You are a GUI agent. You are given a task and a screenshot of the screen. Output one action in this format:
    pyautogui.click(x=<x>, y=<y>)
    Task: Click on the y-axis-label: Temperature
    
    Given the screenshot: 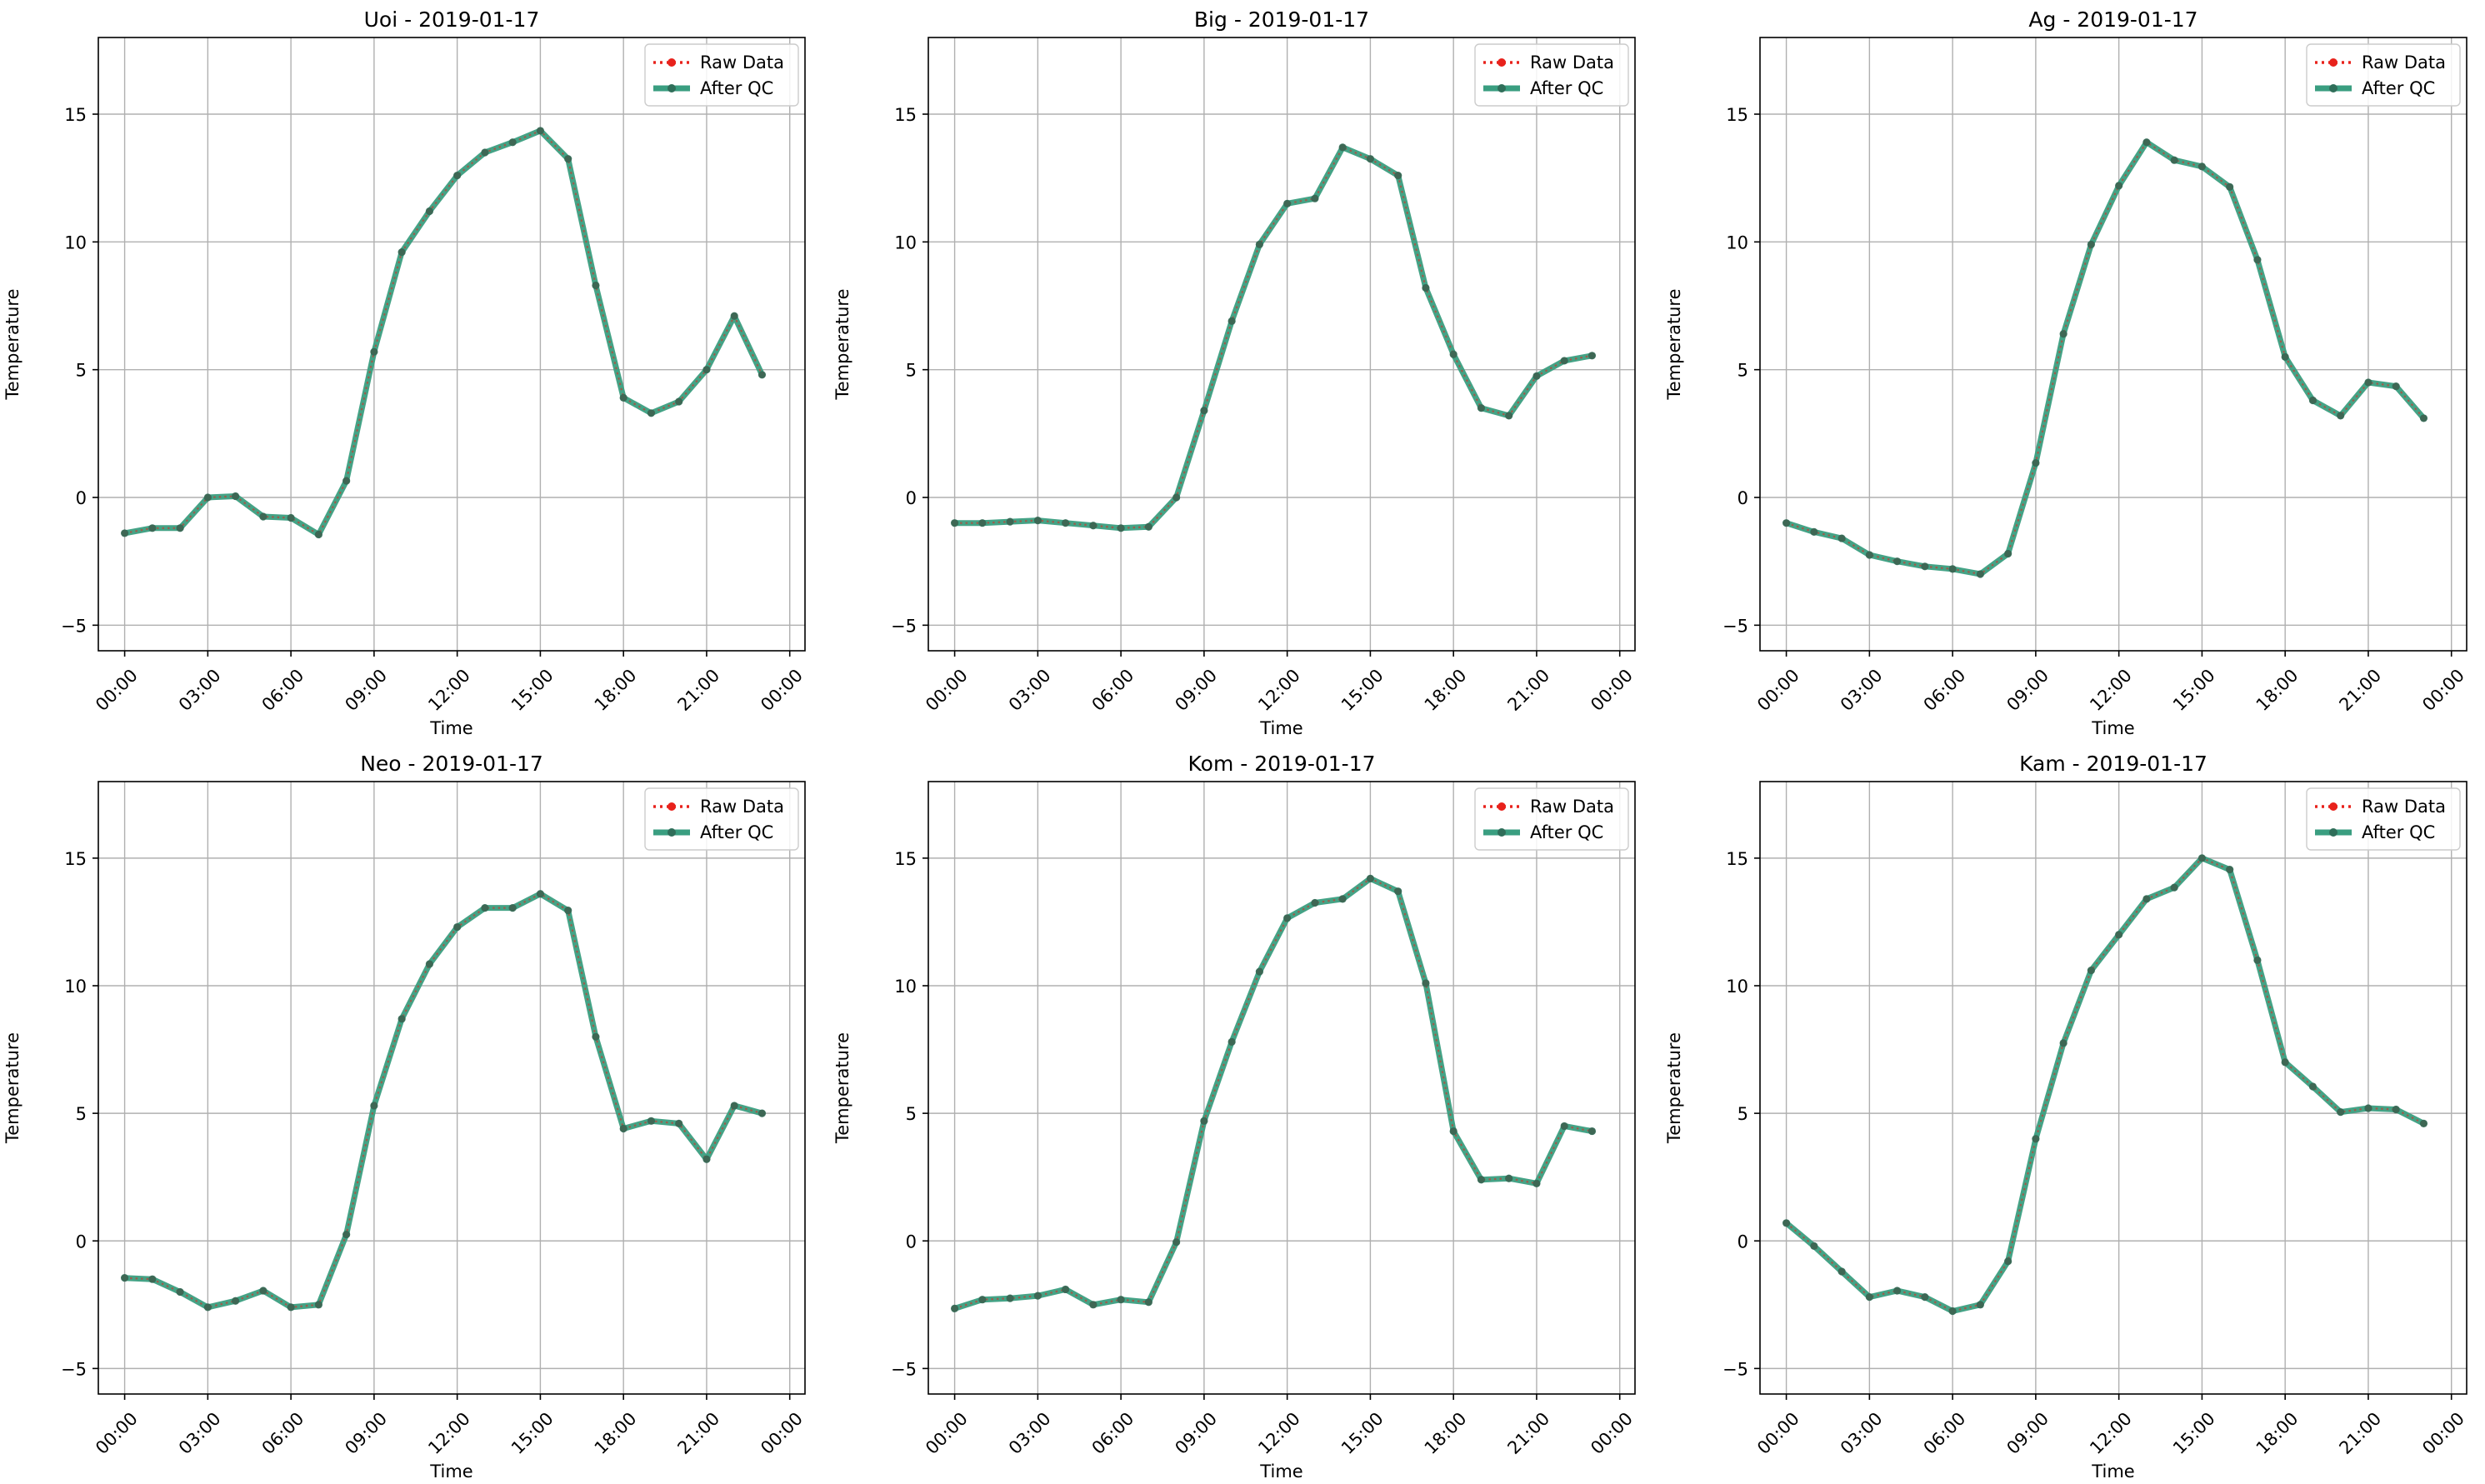 What is the action you would take?
    pyautogui.click(x=842, y=344)
    